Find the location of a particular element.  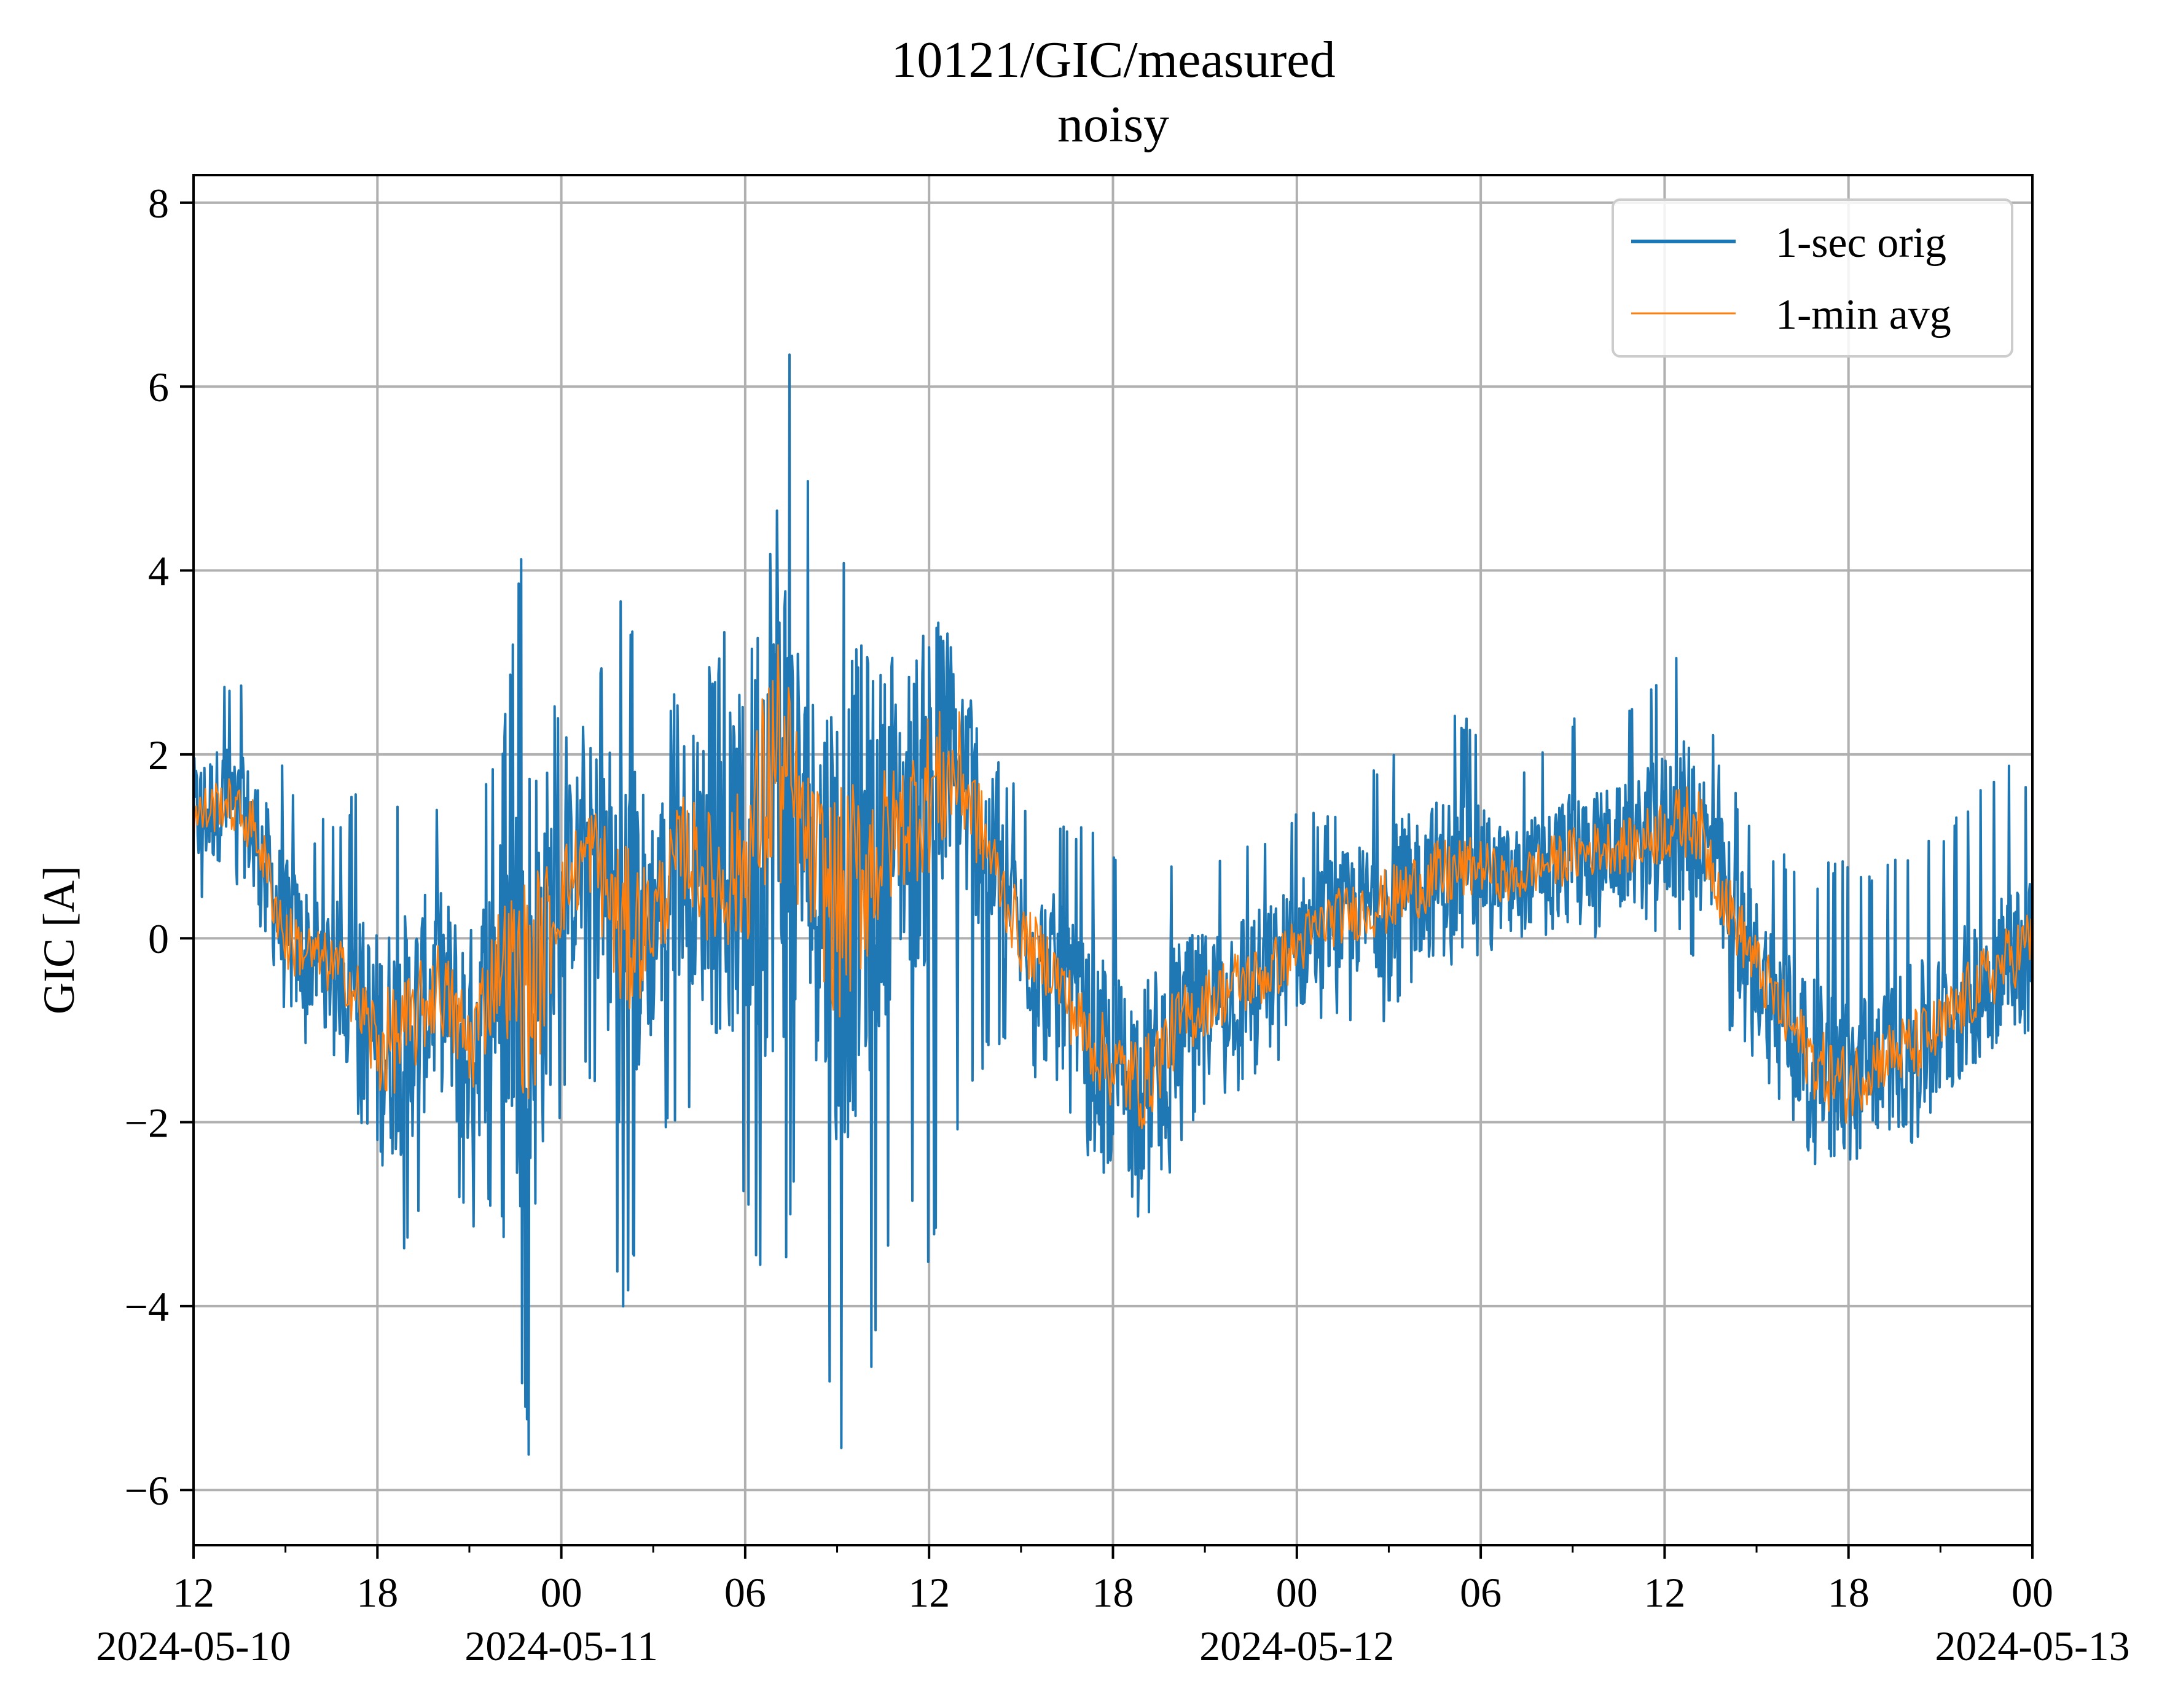

x-date-label: 2024-05-13 is located at coordinates (2032, 1646).